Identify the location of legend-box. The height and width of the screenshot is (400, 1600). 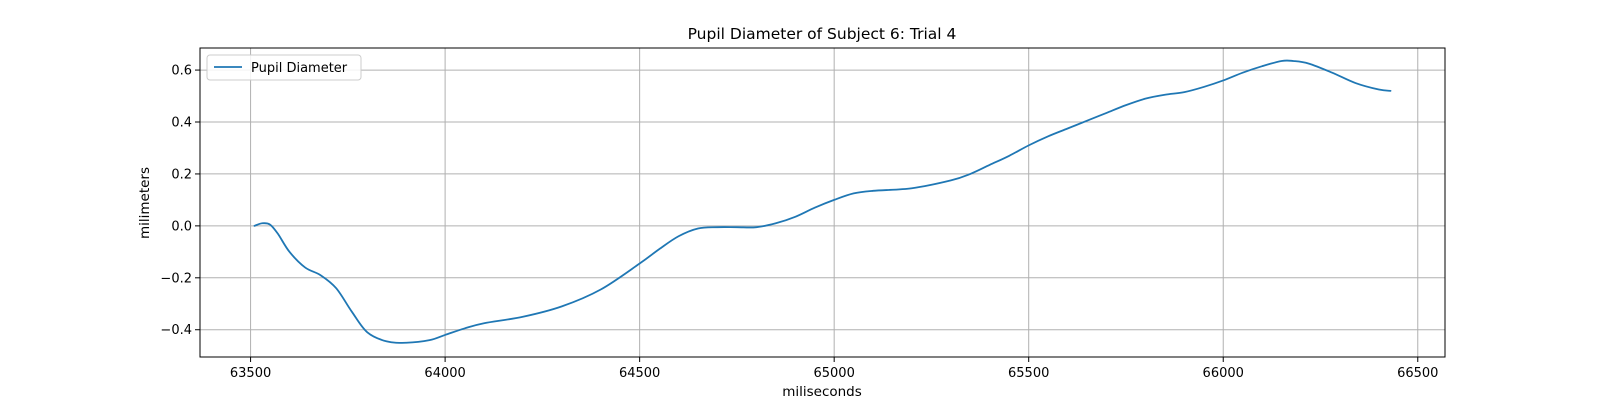
(284, 67).